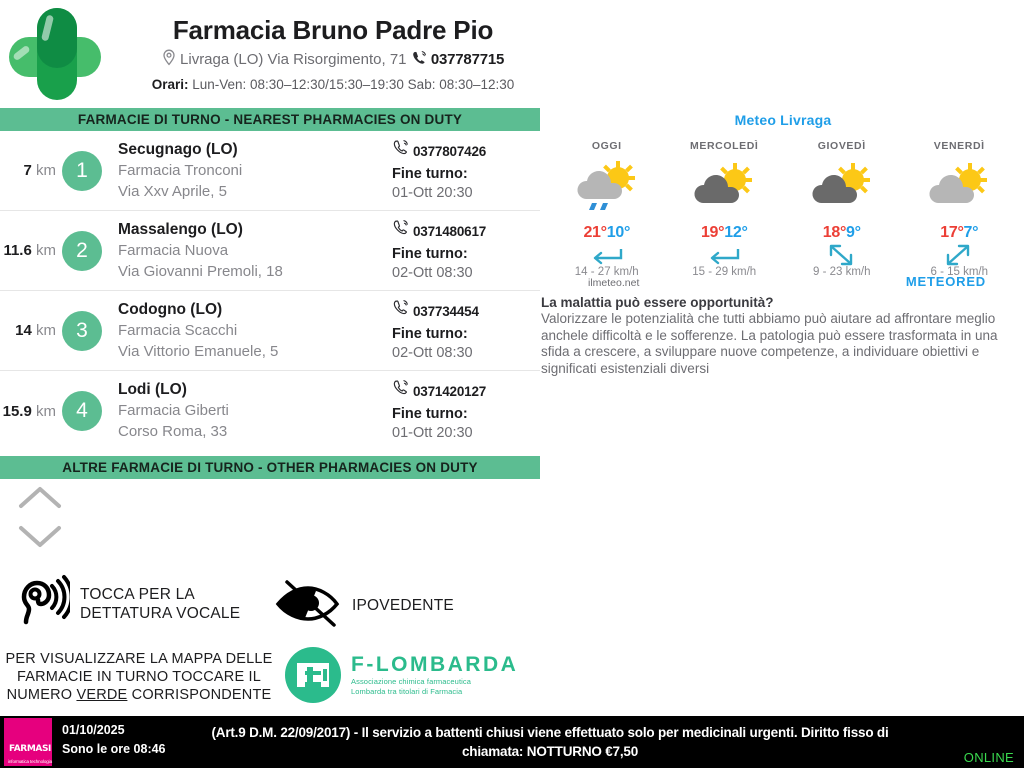 This screenshot has width=1024, height=768. I want to click on chevron-down-icon, so click(41, 535).